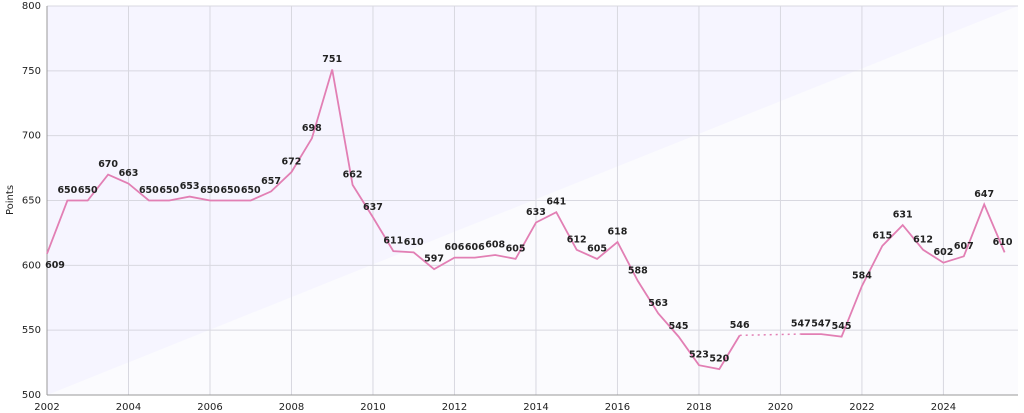  I want to click on y-axis-label: Points, so click(10, 200).